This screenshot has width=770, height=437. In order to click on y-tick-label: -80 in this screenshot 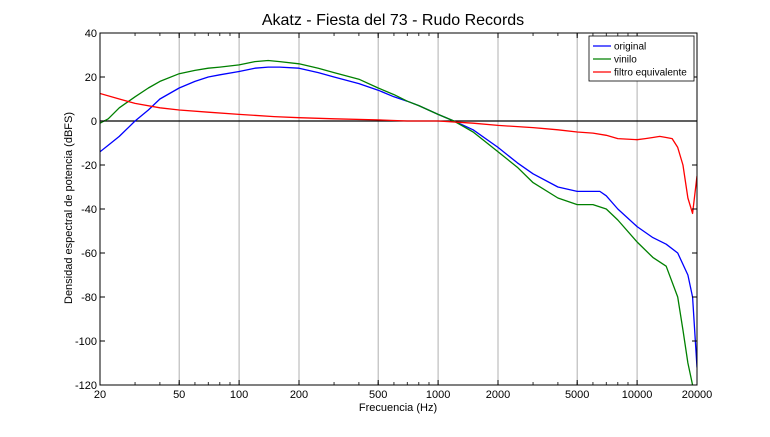, I will do `click(89, 298)`.